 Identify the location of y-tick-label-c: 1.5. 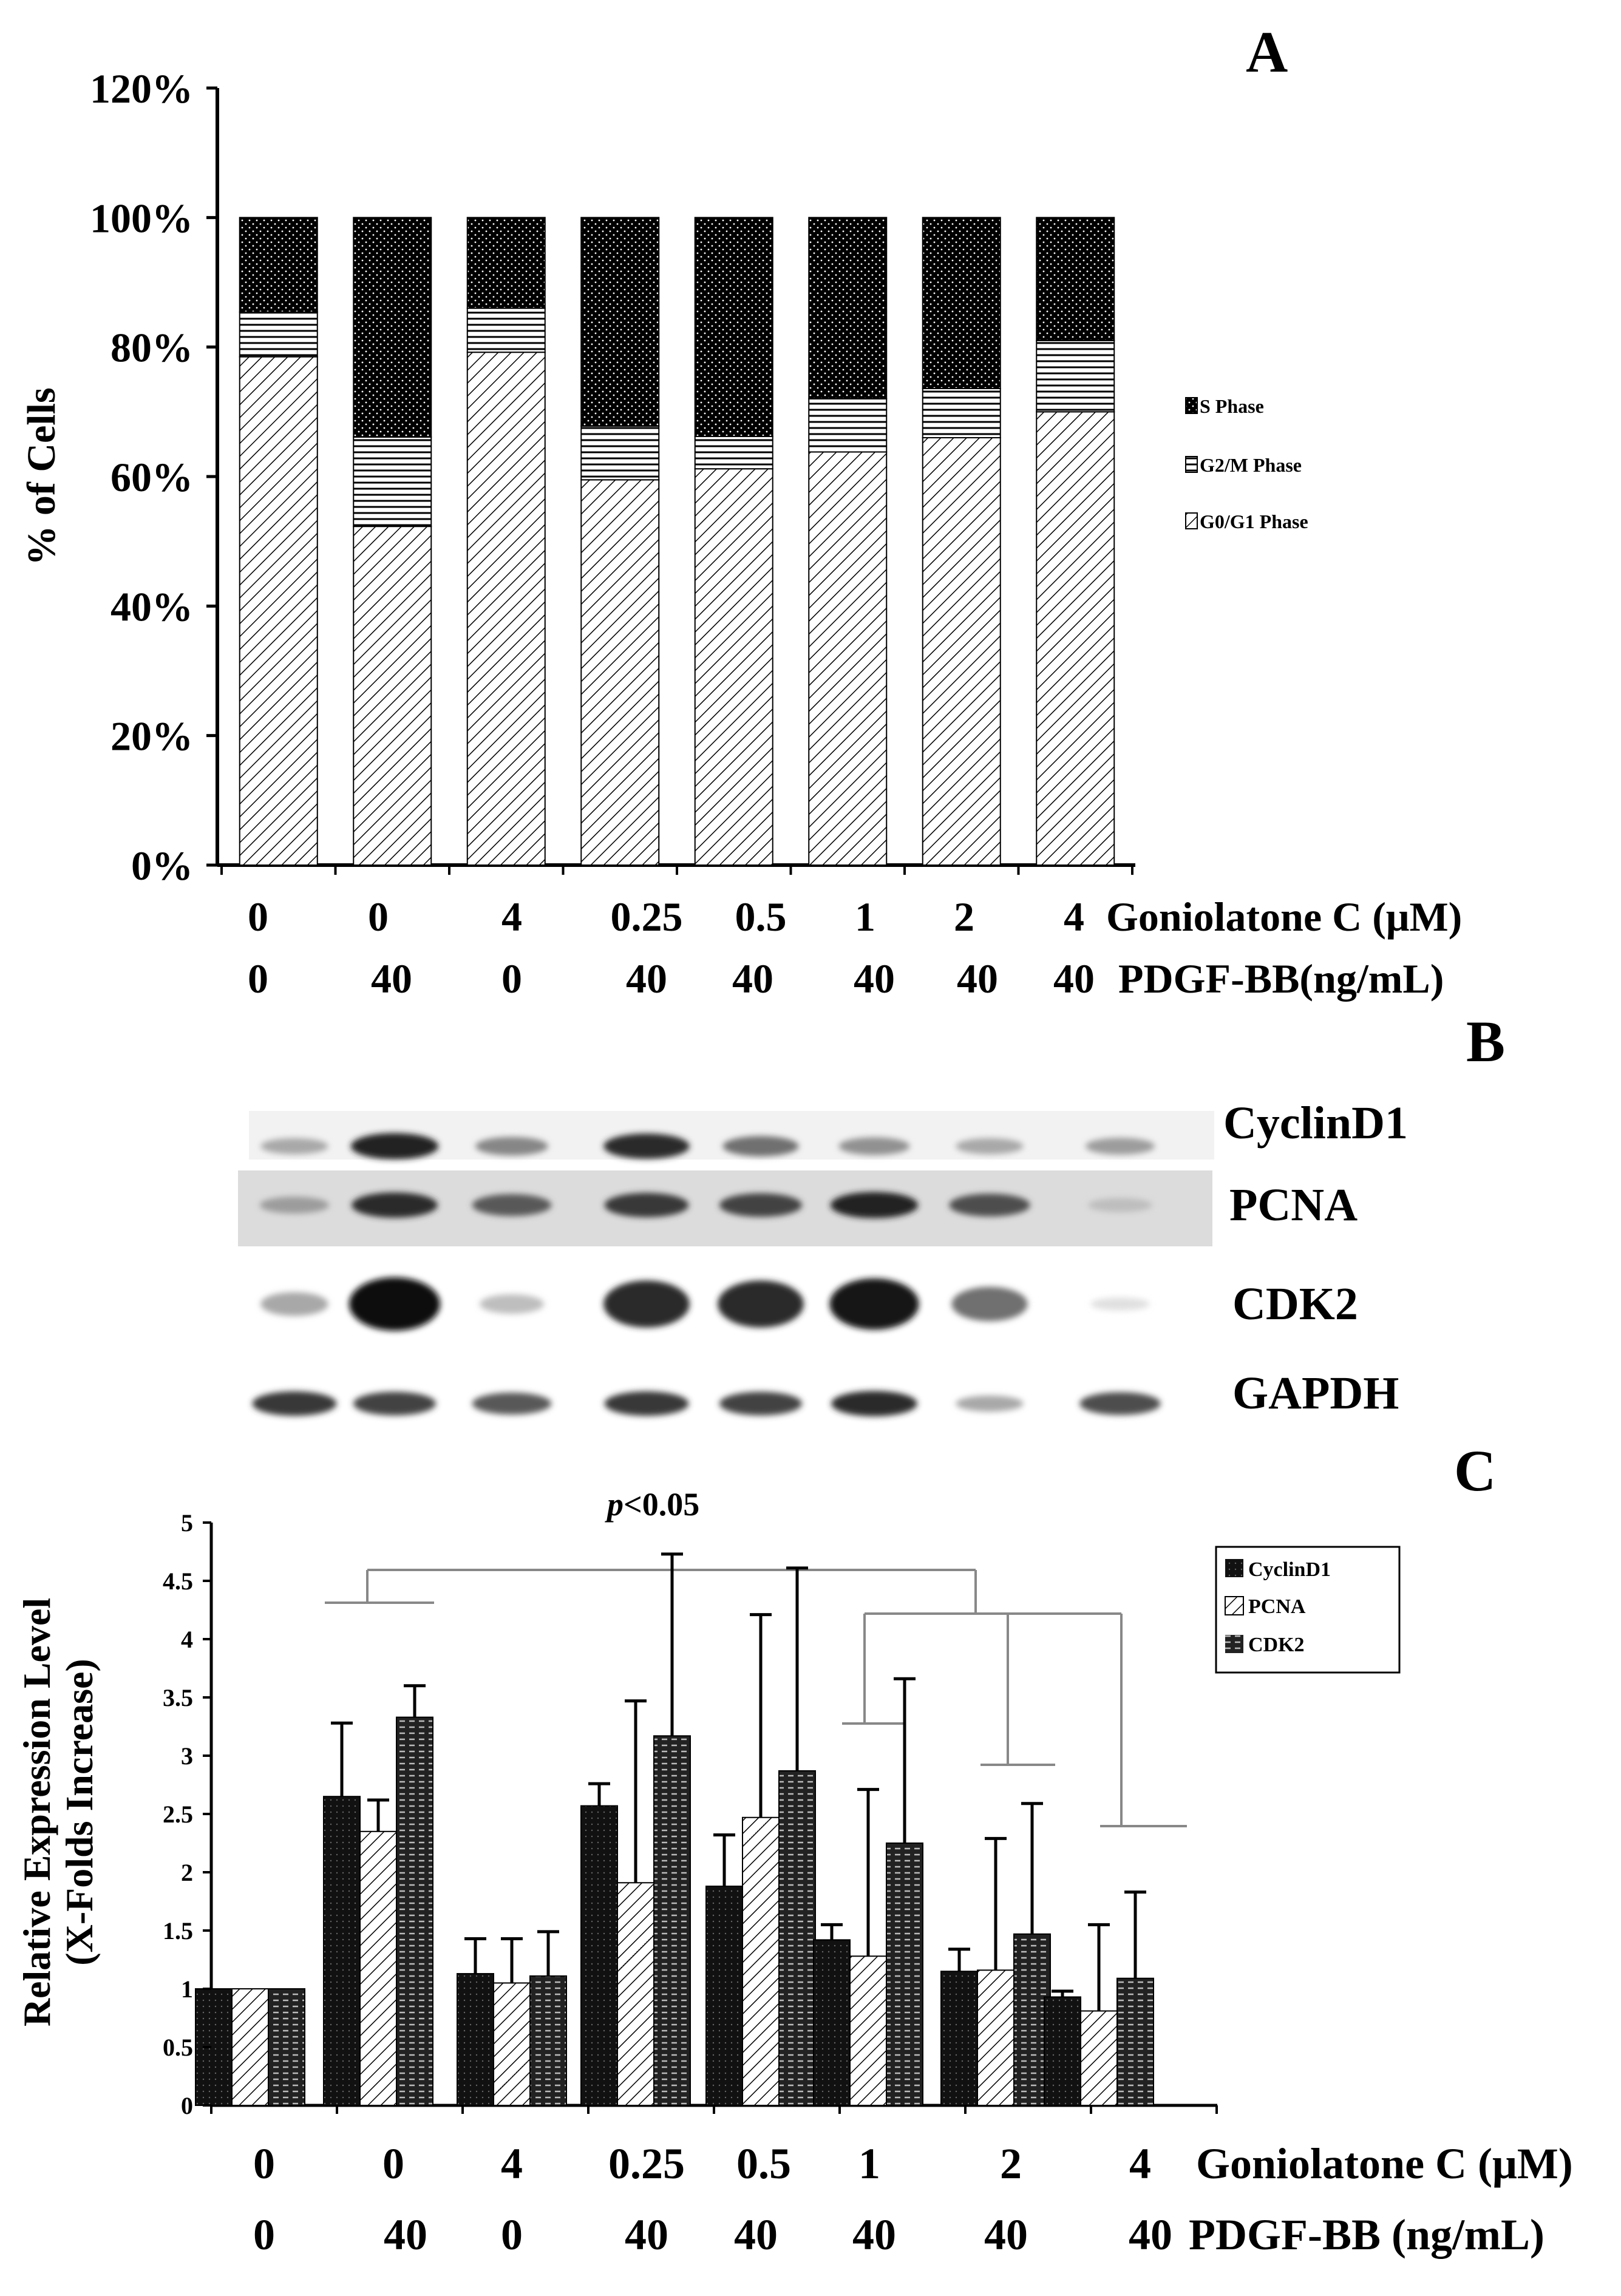
(178, 1930).